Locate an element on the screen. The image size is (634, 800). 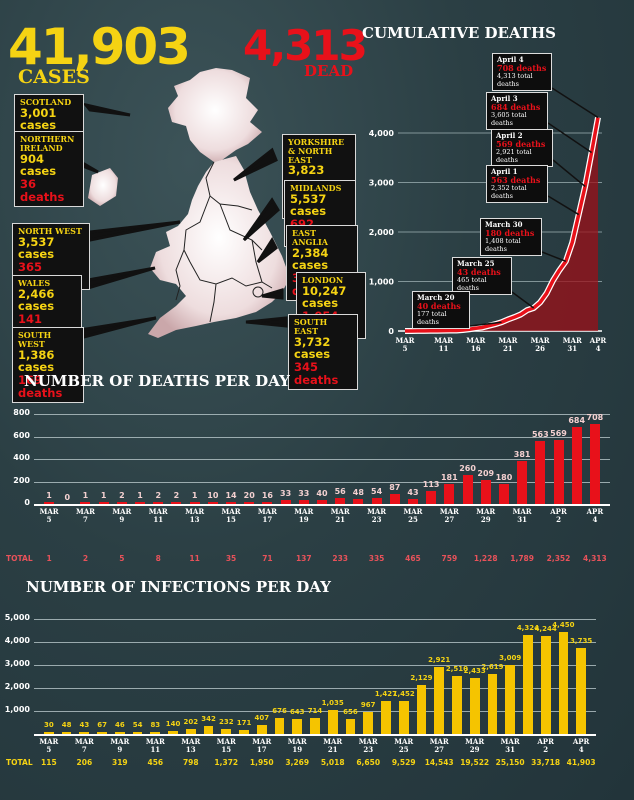
x-tick-label: 5 is located at coordinates (405, 348).